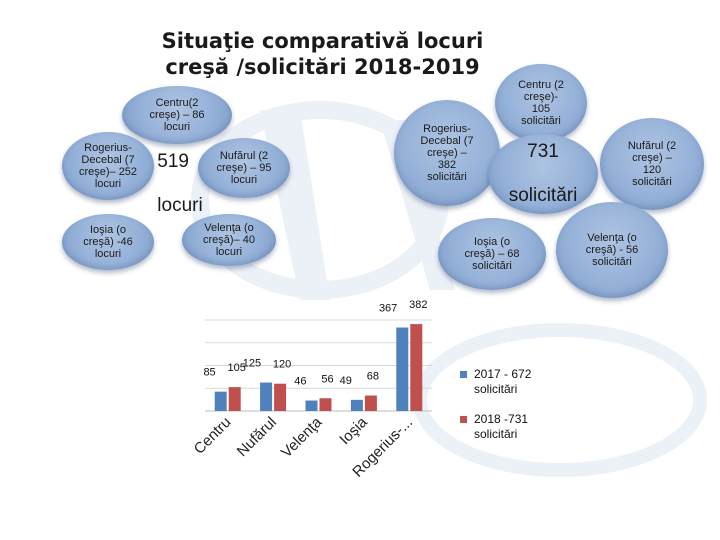  I want to click on data-label-2017: 49, so click(346, 381).